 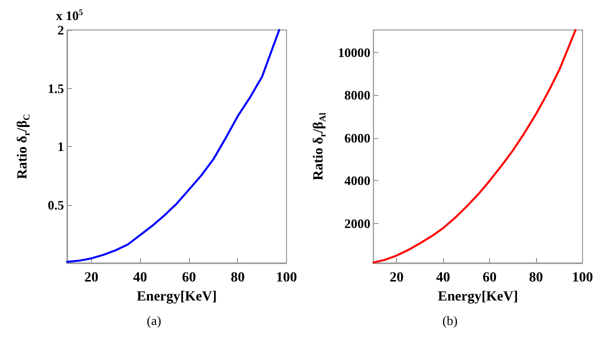 I want to click on y-tick-label: 4000, so click(x=357, y=180).